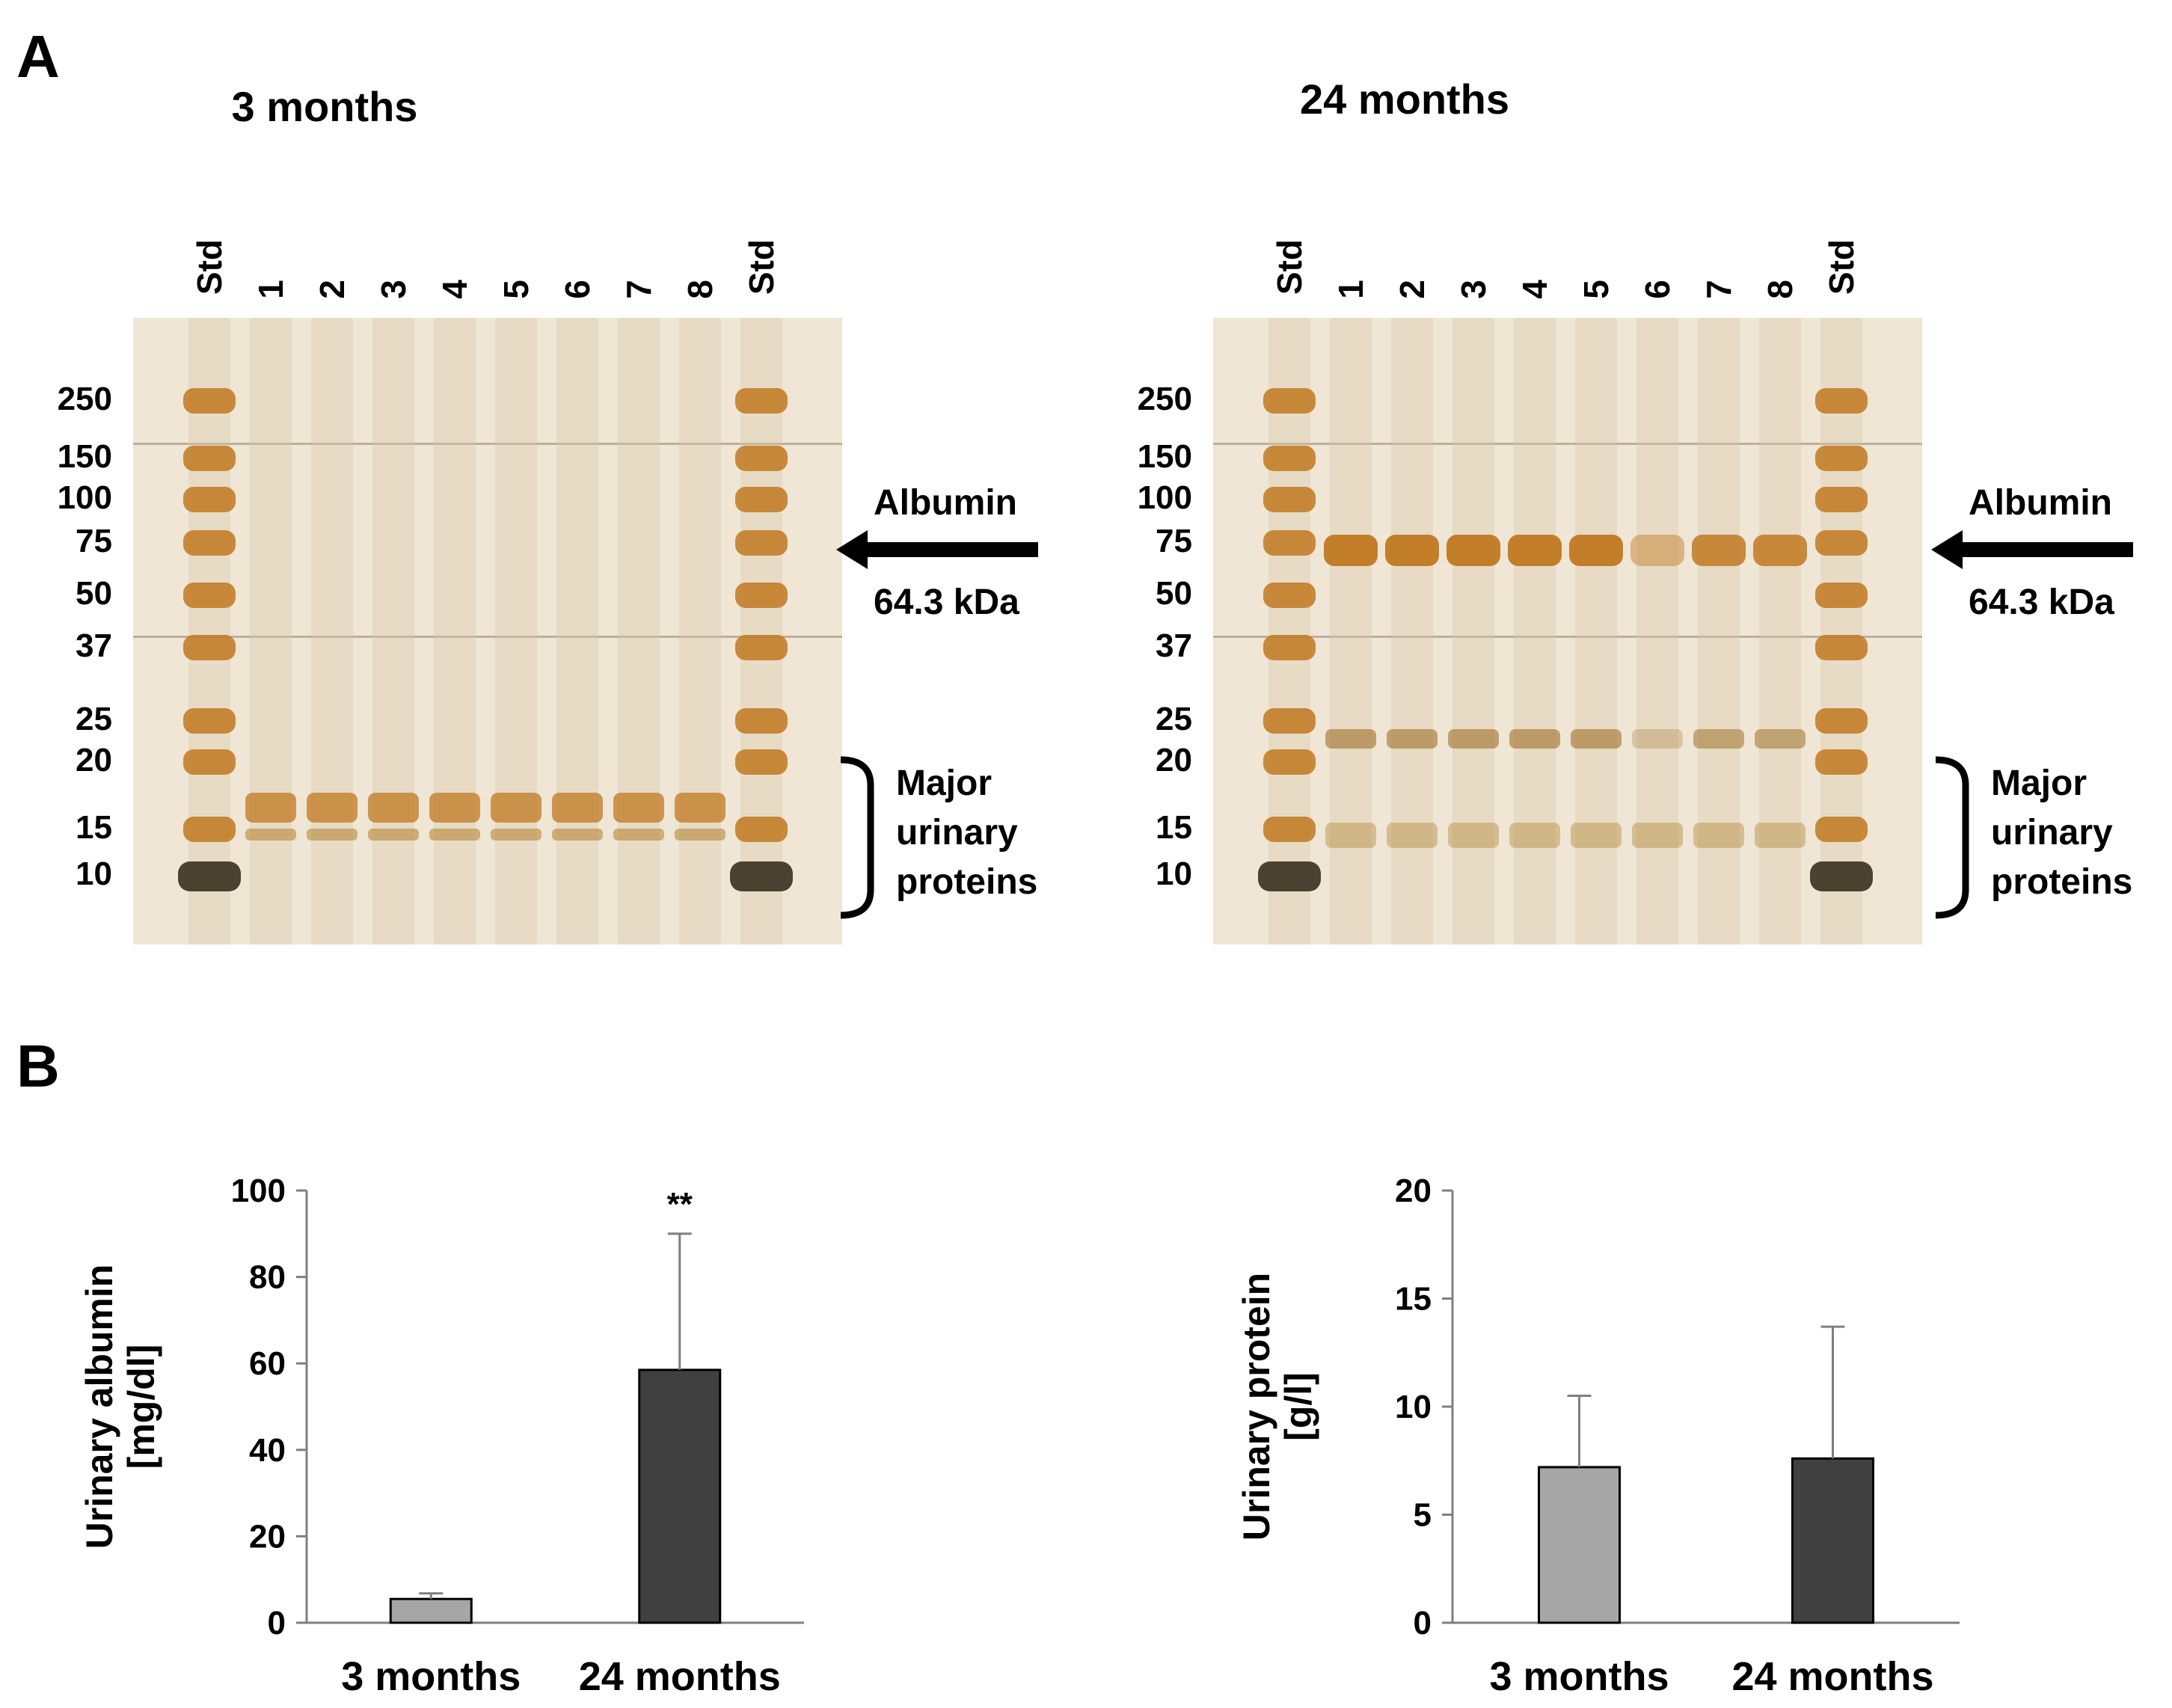 The width and height of the screenshot is (2172, 1708). What do you see at coordinates (680, 1204) in the screenshot?
I see `significance-label: **` at bounding box center [680, 1204].